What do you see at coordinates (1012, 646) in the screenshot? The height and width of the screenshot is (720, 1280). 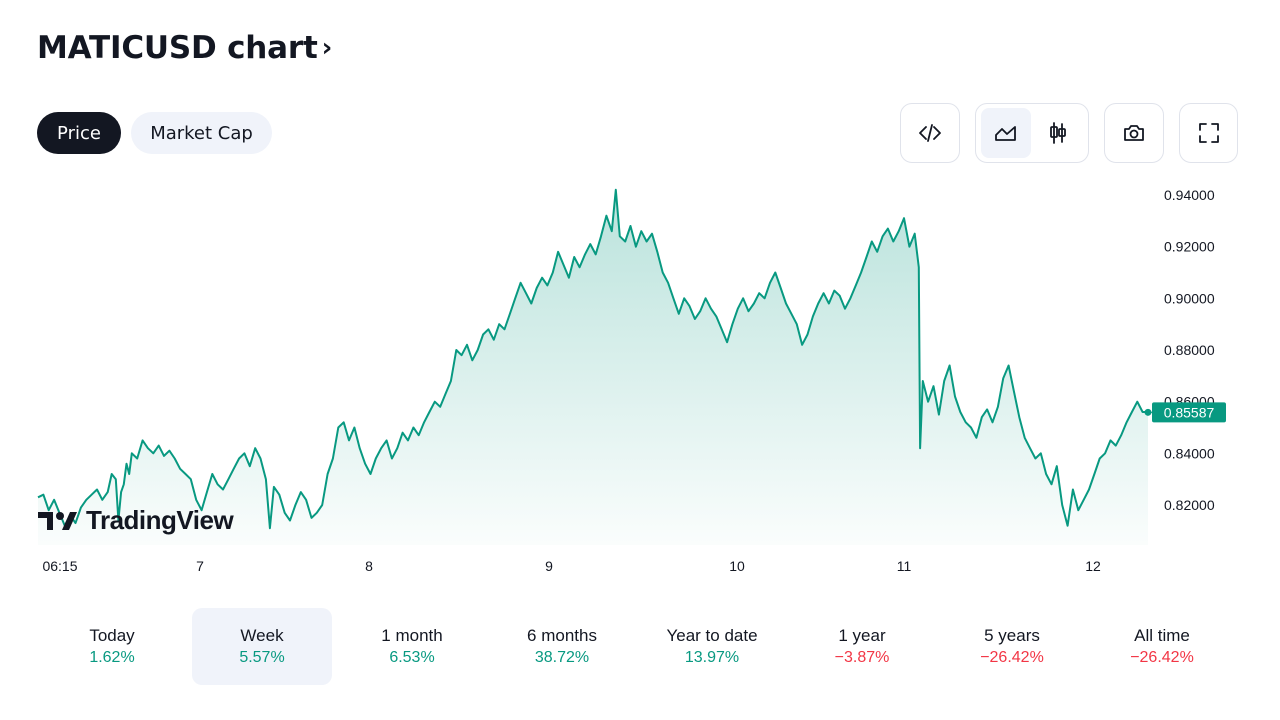 I see `period-5-years: 5 years −26.42%` at bounding box center [1012, 646].